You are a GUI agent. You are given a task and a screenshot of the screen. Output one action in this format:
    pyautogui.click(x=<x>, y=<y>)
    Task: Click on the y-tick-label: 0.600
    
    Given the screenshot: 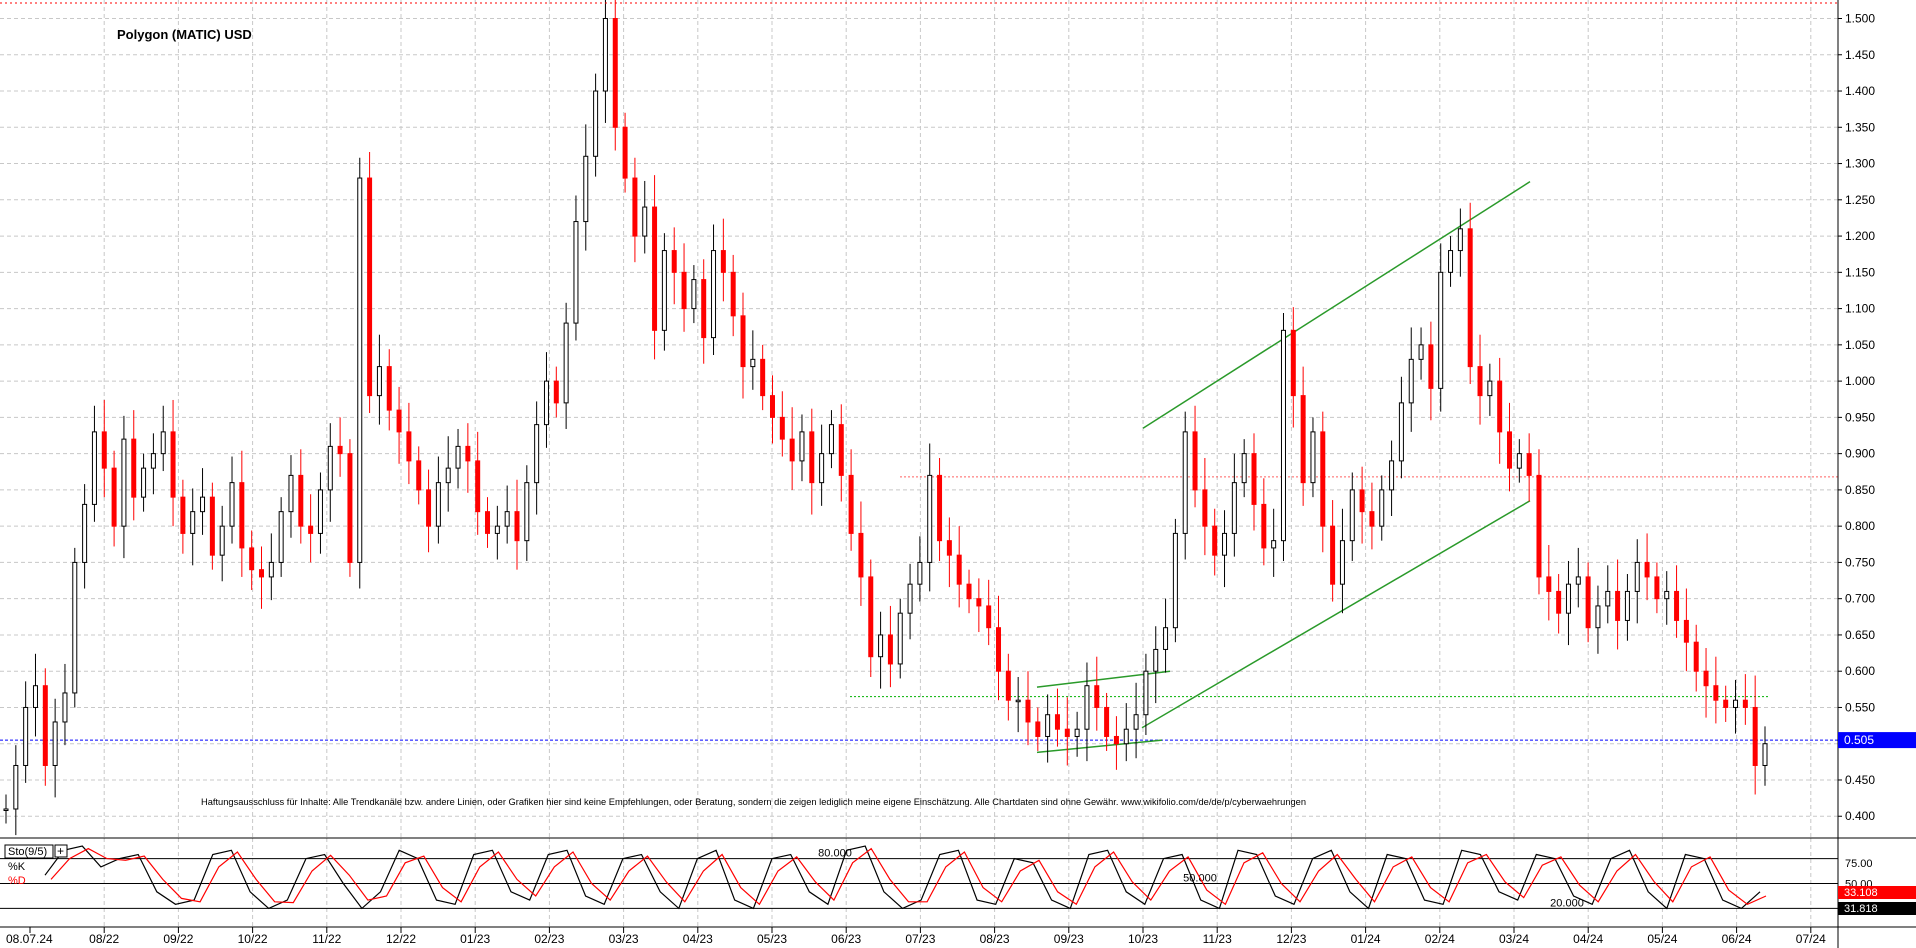 What is the action you would take?
    pyautogui.click(x=1860, y=671)
    